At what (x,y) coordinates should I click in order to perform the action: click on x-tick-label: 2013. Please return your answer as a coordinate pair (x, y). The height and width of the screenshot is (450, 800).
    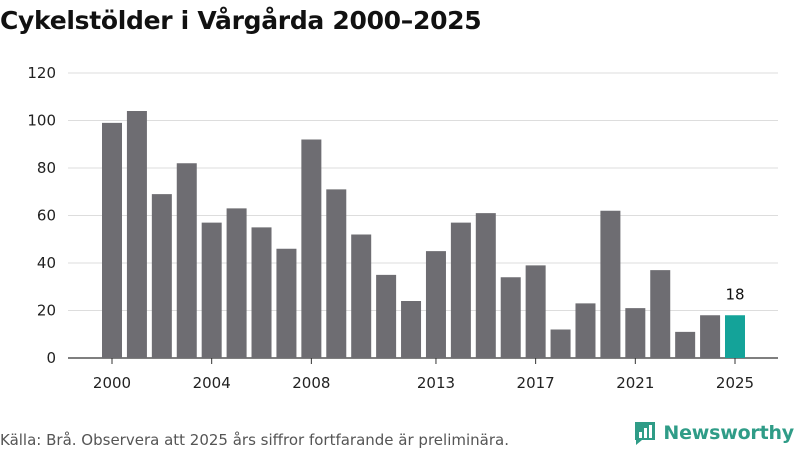
    Looking at the image, I should click on (436, 383).